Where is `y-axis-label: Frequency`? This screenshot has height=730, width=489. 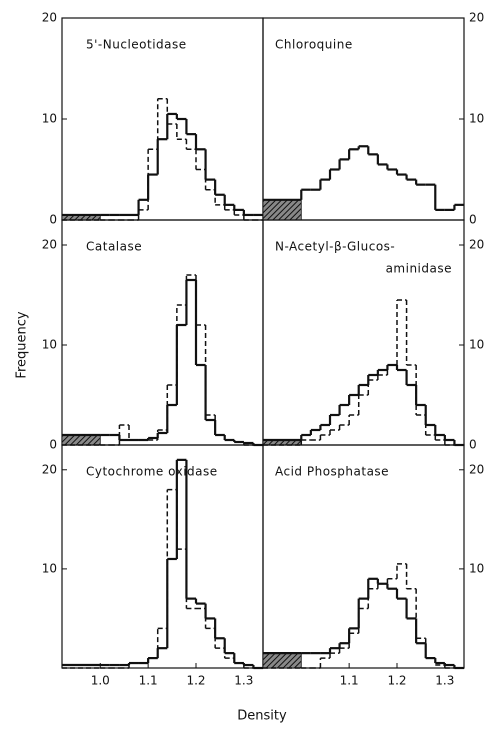
y-axis-label: Frequency is located at coordinates (22, 344).